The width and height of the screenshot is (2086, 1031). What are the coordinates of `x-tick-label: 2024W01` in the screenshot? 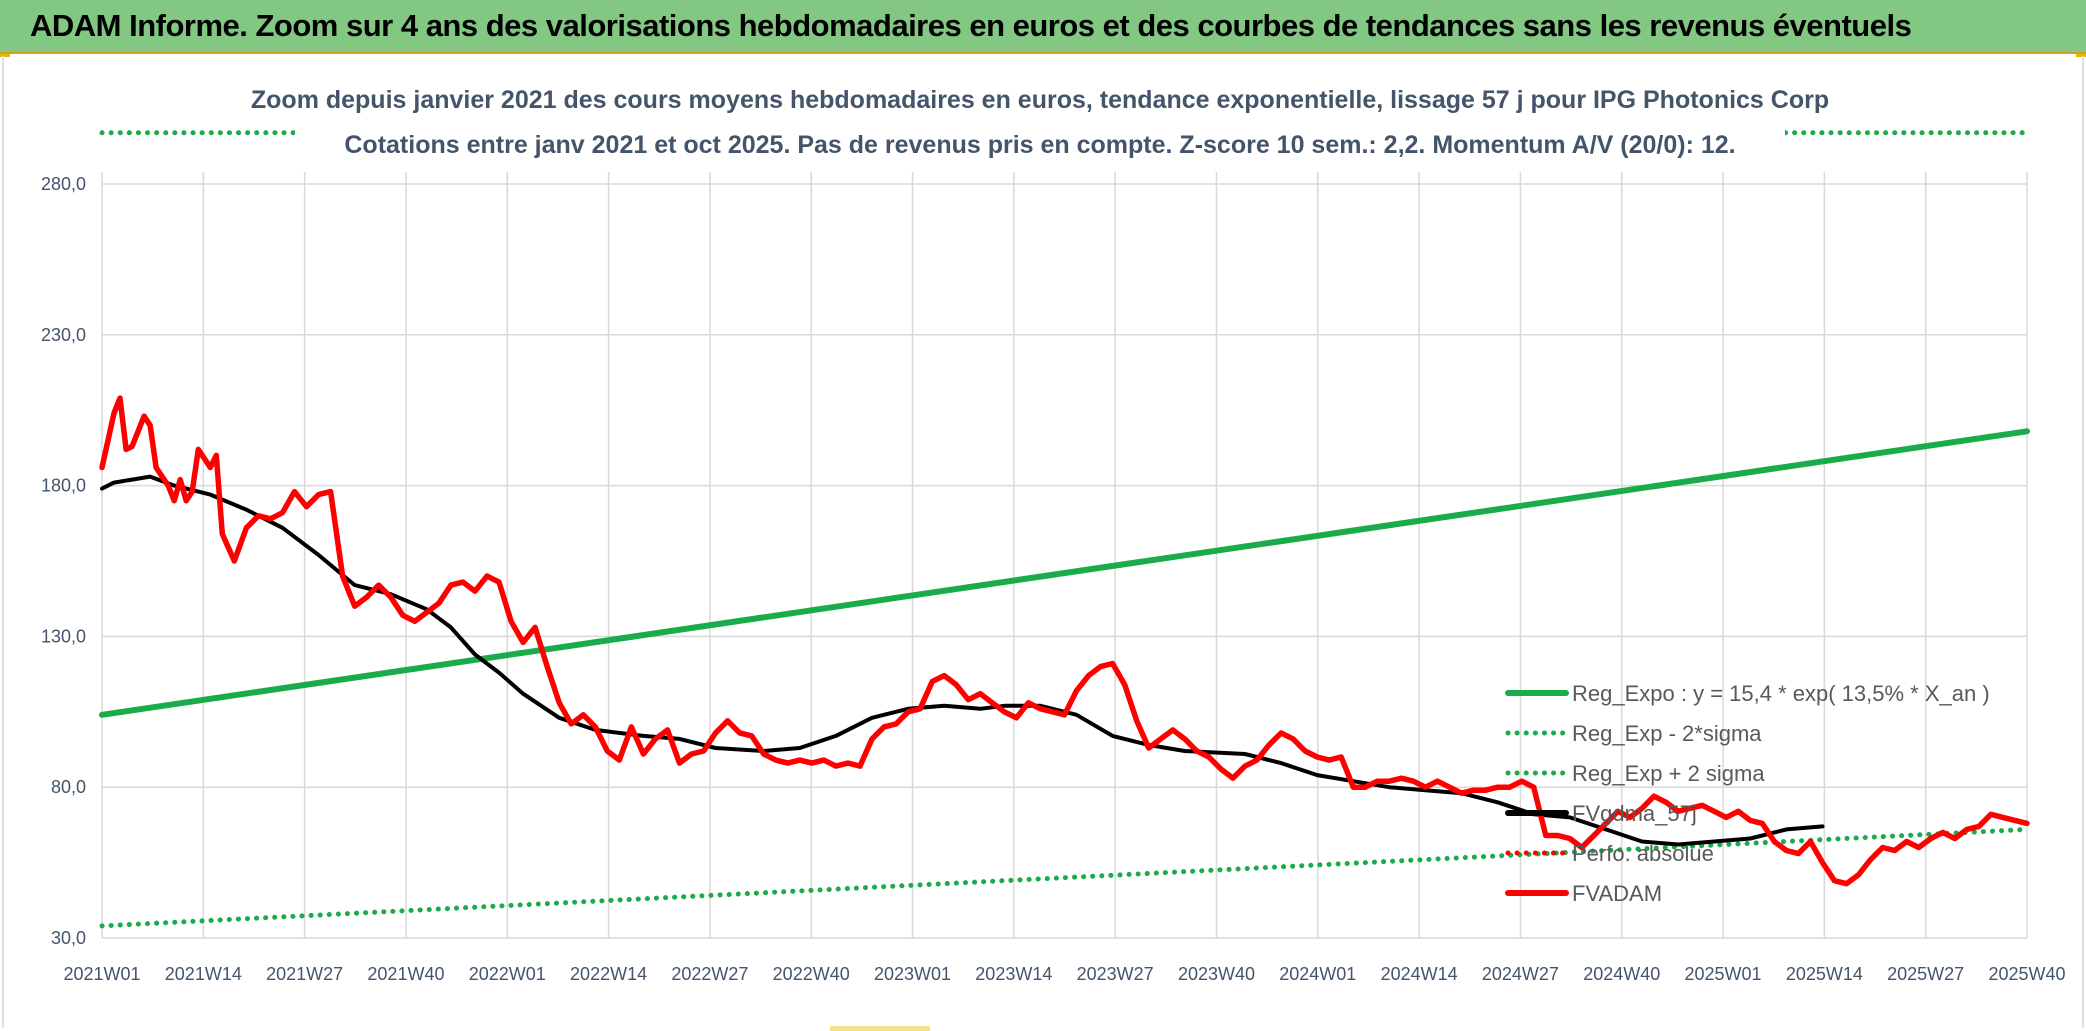 It's located at (1317, 974).